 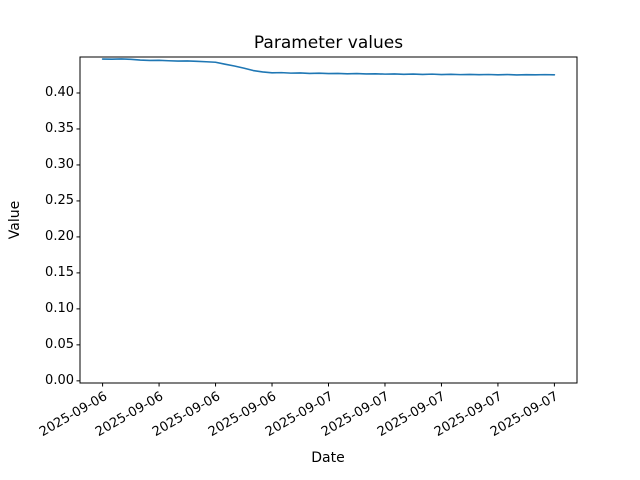 I want to click on y-tick-label: 0.40, so click(x=59, y=93).